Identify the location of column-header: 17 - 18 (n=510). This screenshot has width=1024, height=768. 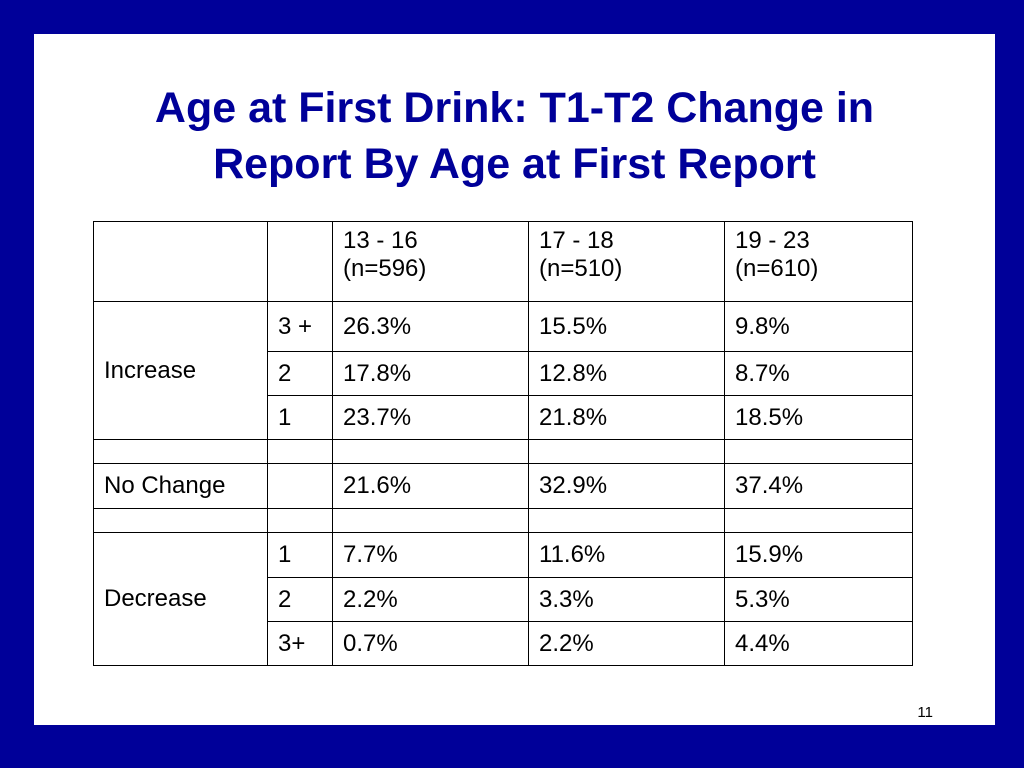
(626, 261).